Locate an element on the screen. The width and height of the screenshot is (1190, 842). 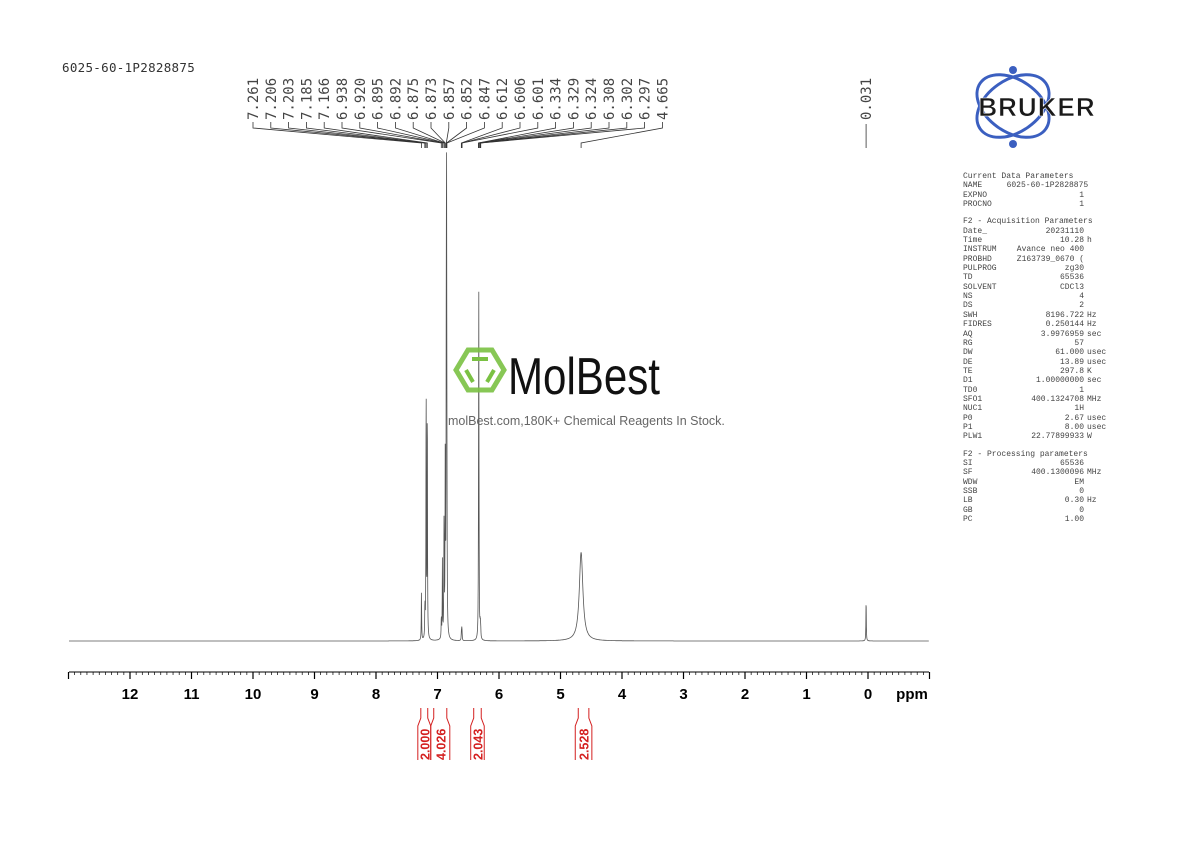
x-tick-label: 7 is located at coordinates (437, 694).